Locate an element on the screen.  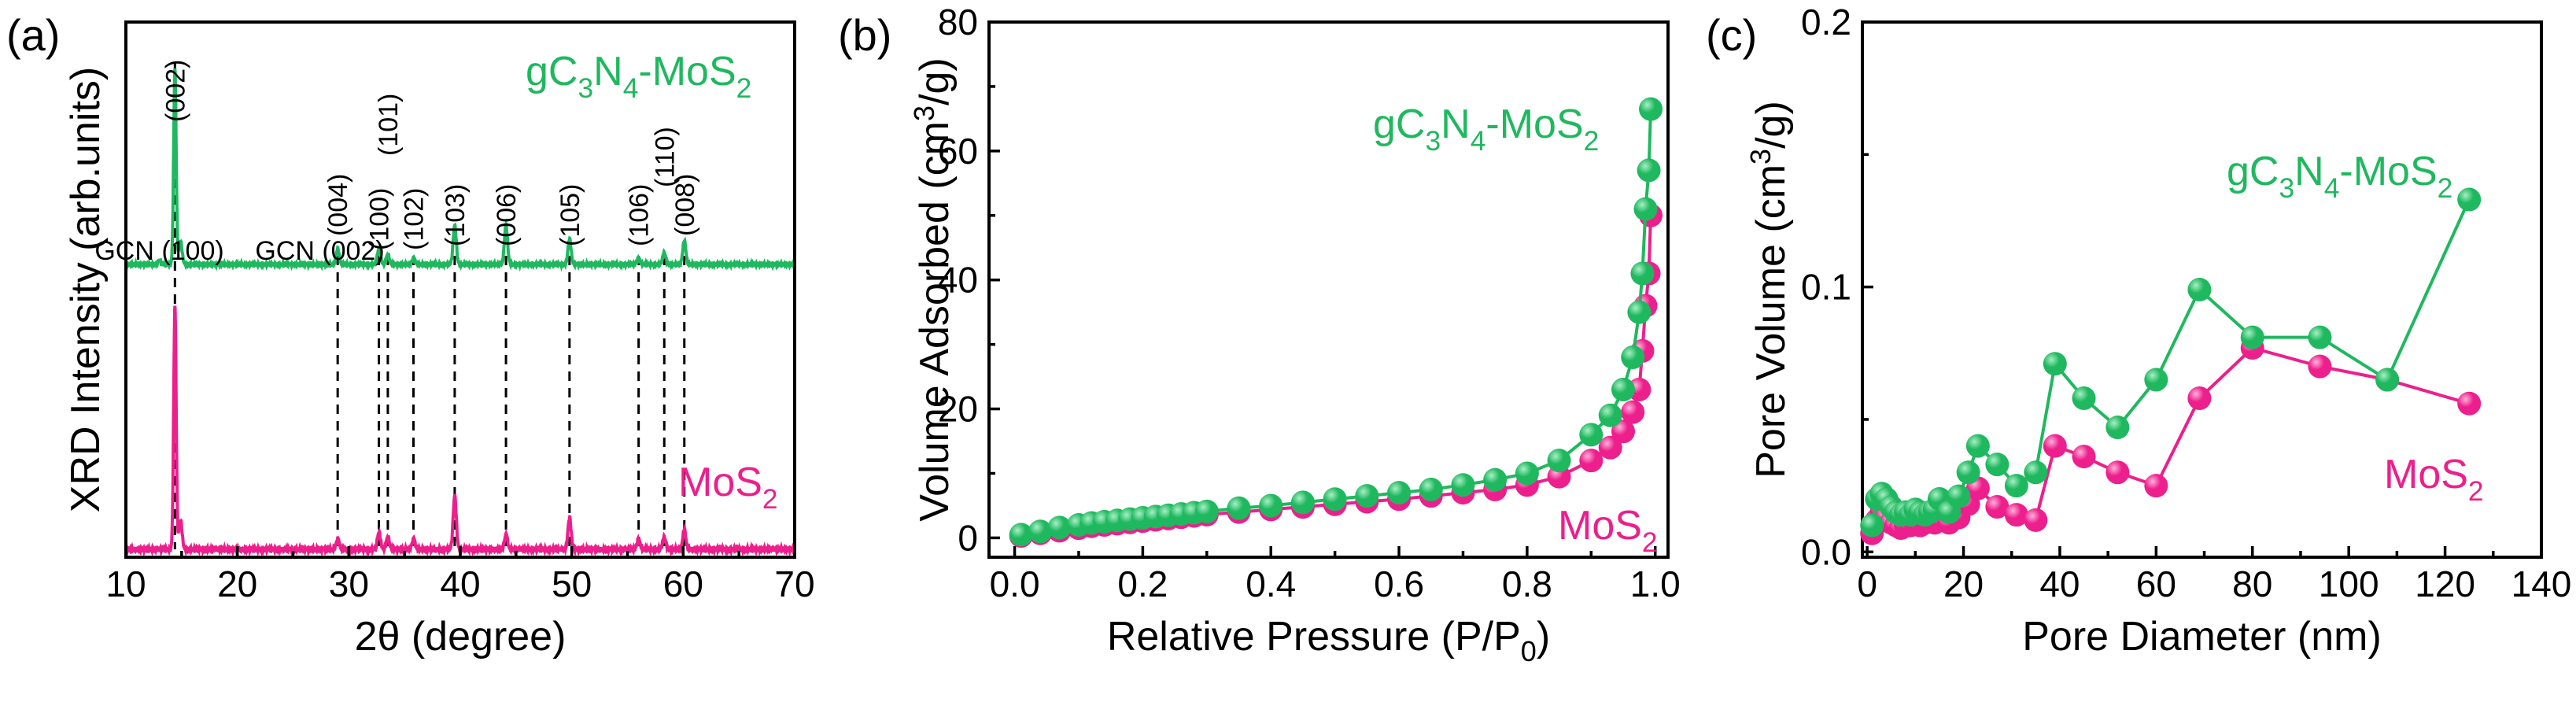
y-axis-title: Volume Adsorbed (cm3/g) is located at coordinates (933, 289).